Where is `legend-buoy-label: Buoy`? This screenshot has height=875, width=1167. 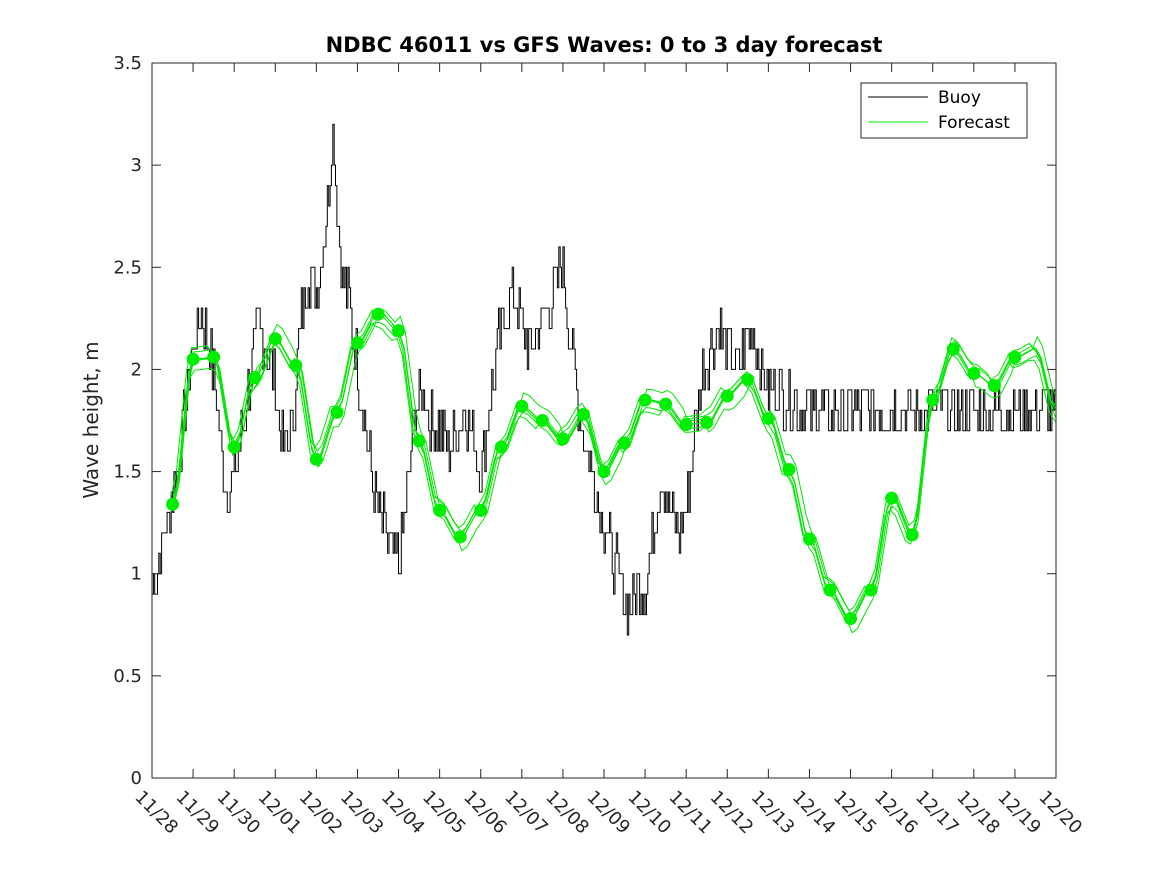 legend-buoy-label: Buoy is located at coordinates (959, 98).